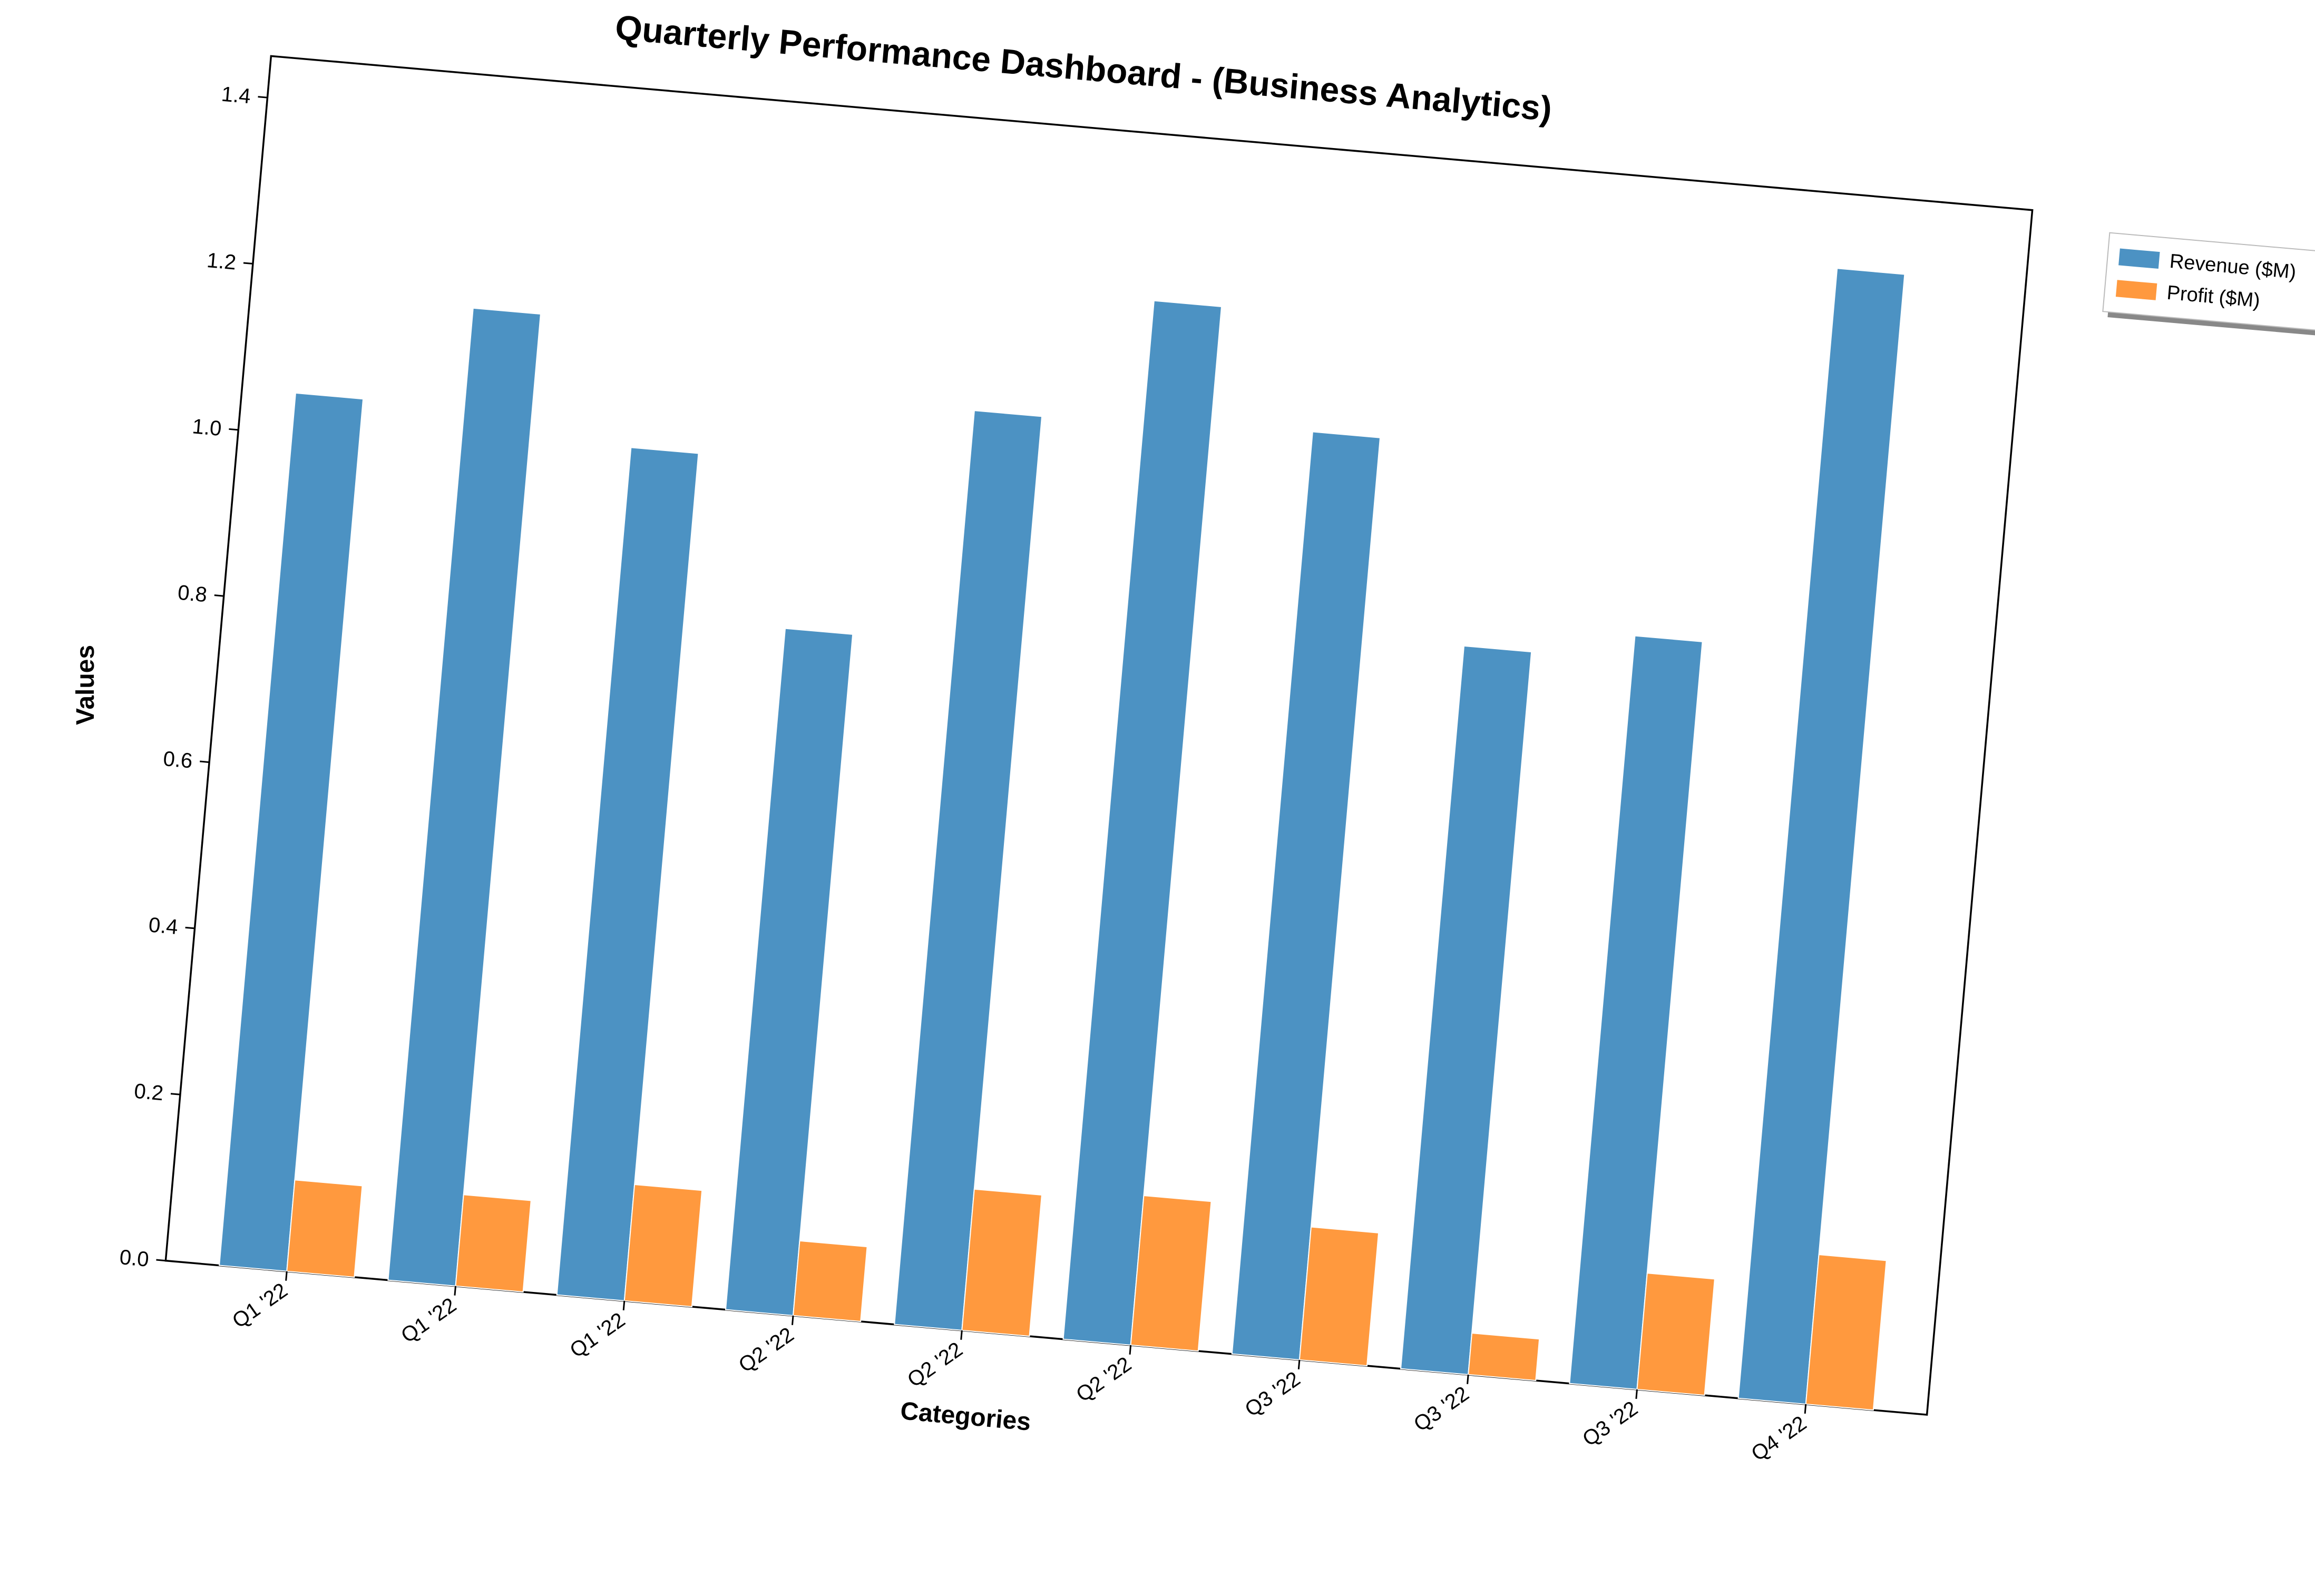  Describe the element at coordinates (193, 594) in the screenshot. I see `y-tick-label-4: 0.8` at that location.